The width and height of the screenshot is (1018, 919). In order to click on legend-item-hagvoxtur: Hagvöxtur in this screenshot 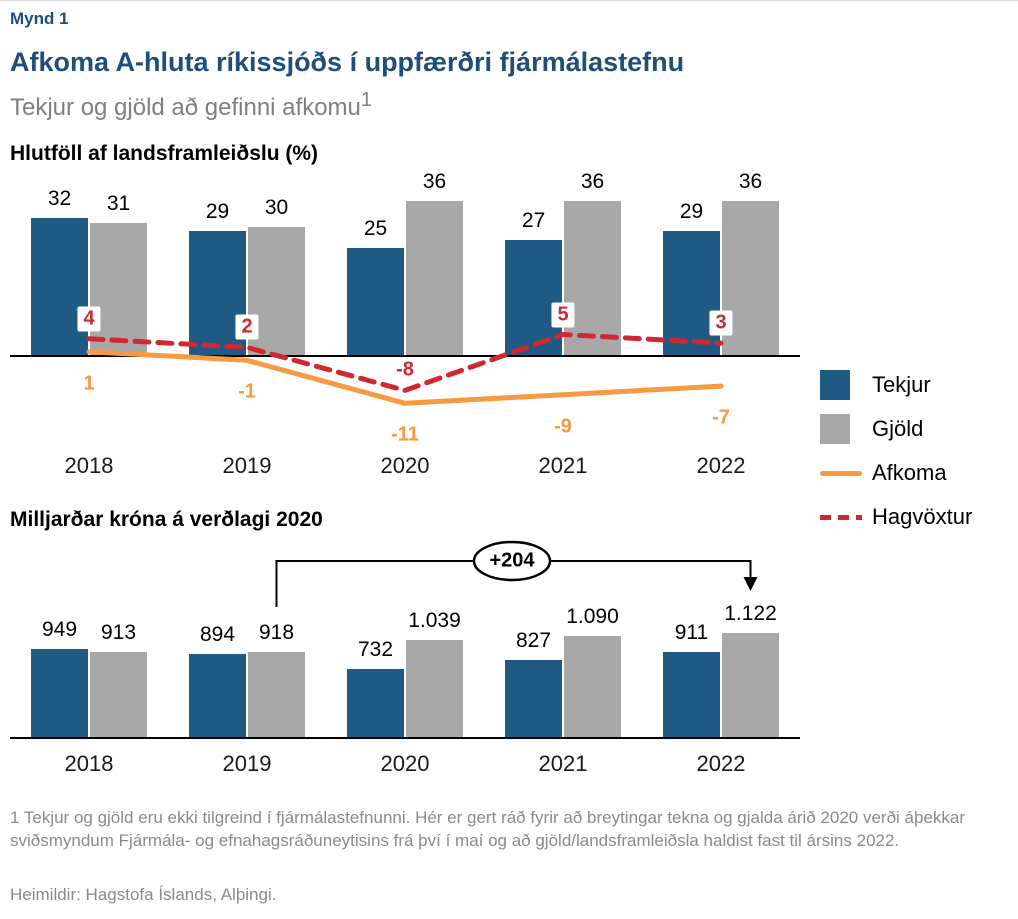, I will do `click(896, 517)`.